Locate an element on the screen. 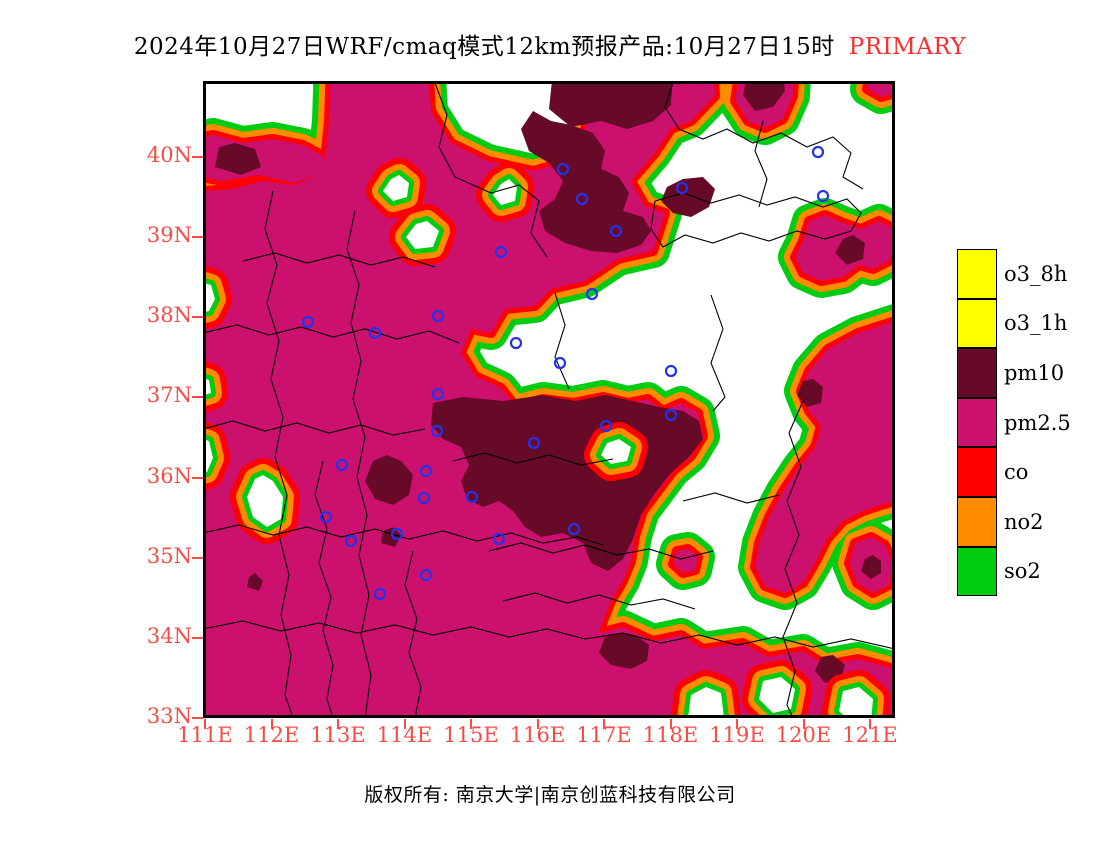 The image size is (1100, 850). lat-axis-label: 34N is located at coordinates (169, 635).